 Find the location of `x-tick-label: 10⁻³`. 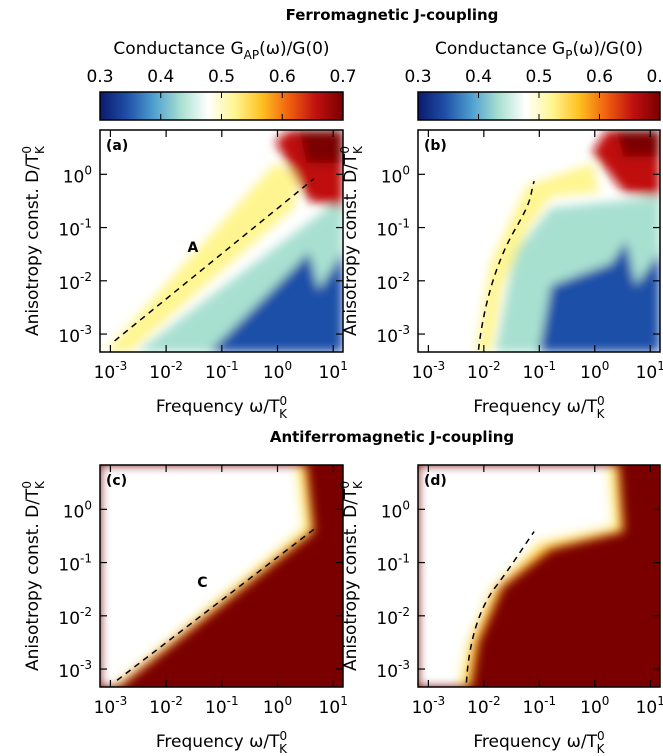

x-tick-label: 10⁻³ is located at coordinates (111, 706).